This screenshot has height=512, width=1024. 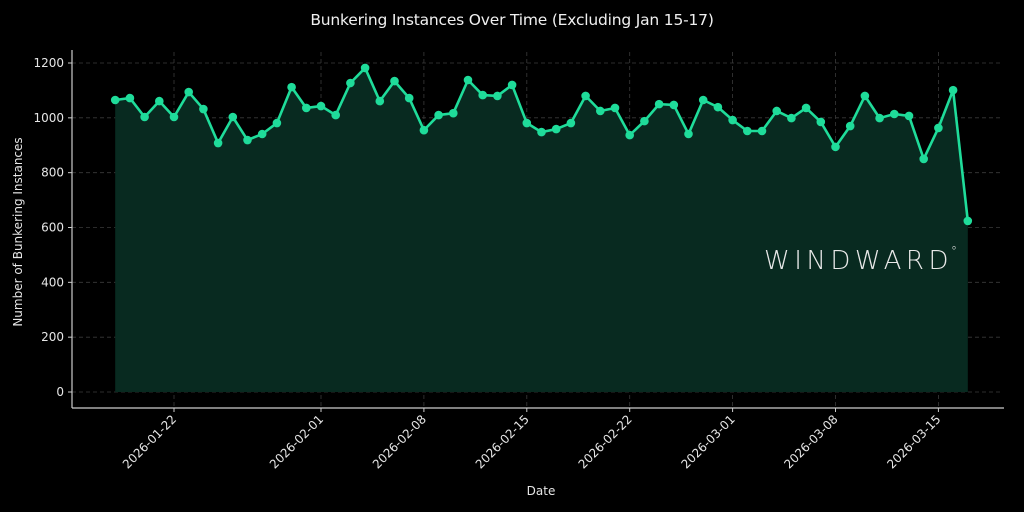 I want to click on x-tick-label: 2026-02-22, so click(x=605, y=441).